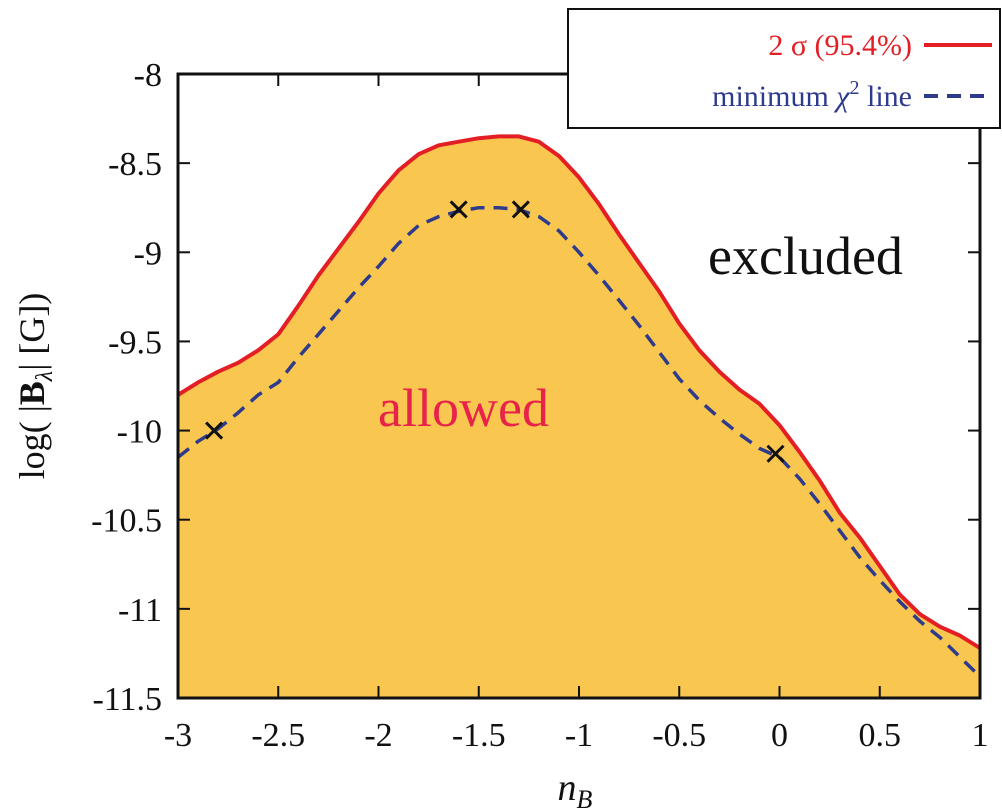 Image resolution: width=1002 pixels, height=812 pixels. I want to click on x-tick-label: -1, so click(579, 735).